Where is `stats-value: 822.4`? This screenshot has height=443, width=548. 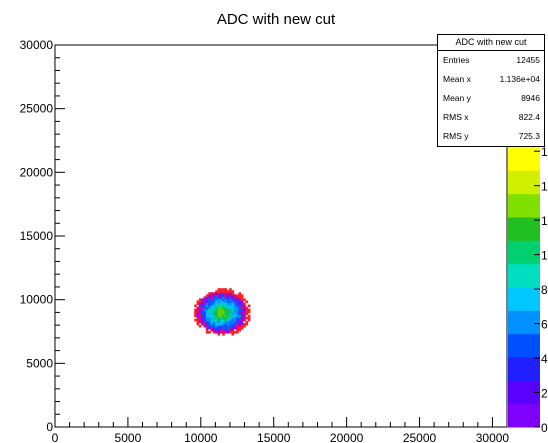 stats-value: 822.4 is located at coordinates (529, 117).